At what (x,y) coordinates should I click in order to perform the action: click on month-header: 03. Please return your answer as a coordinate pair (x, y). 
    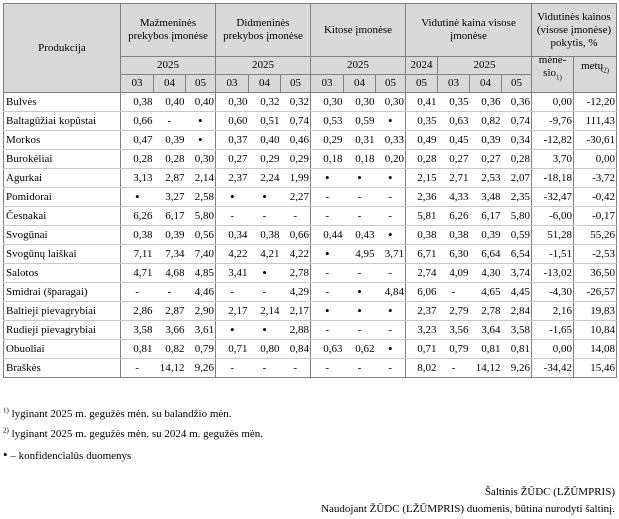
    Looking at the image, I should click on (232, 83).